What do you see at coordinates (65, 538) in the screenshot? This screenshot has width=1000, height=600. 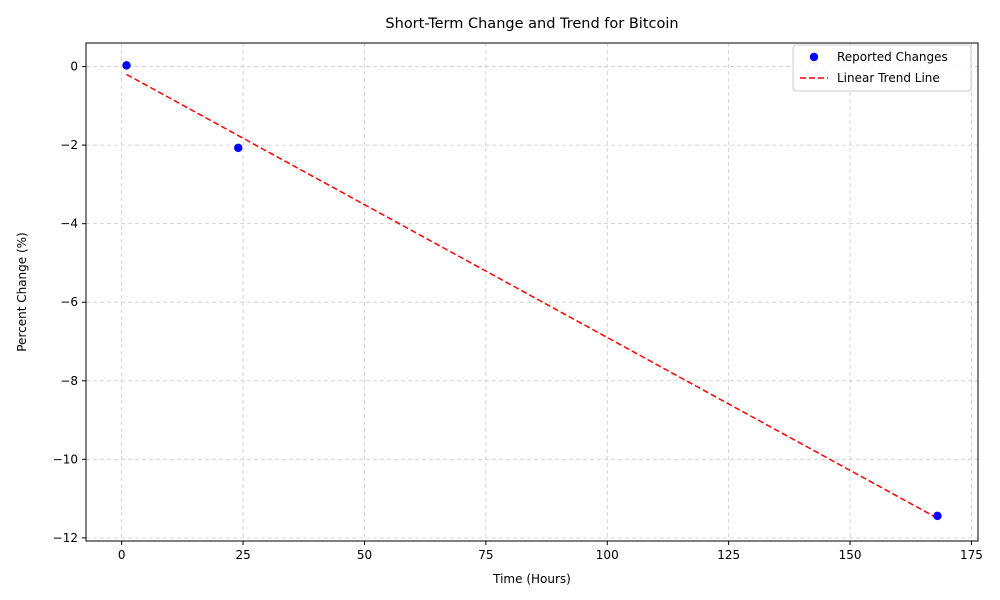 I see `y-tick-label: −12` at bounding box center [65, 538].